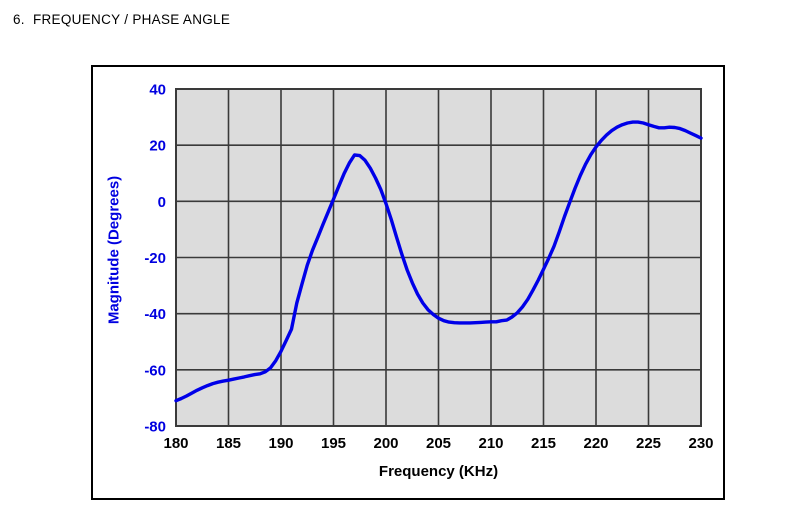  I want to click on x-tick-label: 225, so click(648, 443).